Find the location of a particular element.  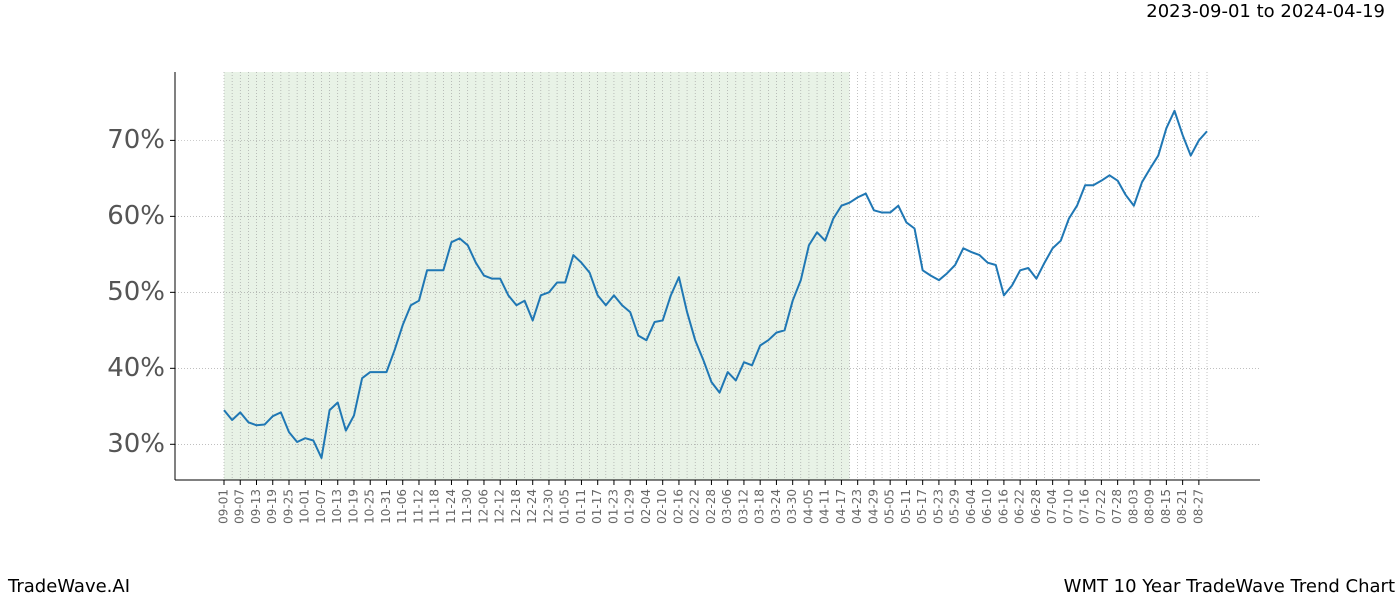

y-tick-label: 50% is located at coordinates (136, 292).